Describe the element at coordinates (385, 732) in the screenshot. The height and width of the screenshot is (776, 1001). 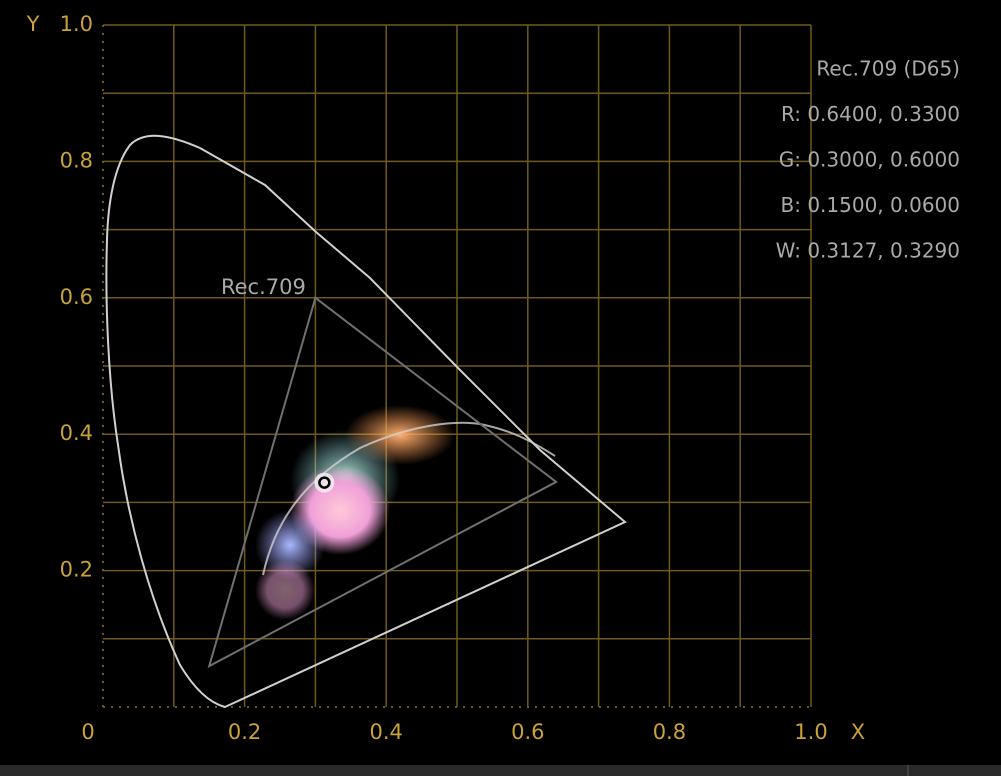
I see `x-tick-label: 0.4` at that location.